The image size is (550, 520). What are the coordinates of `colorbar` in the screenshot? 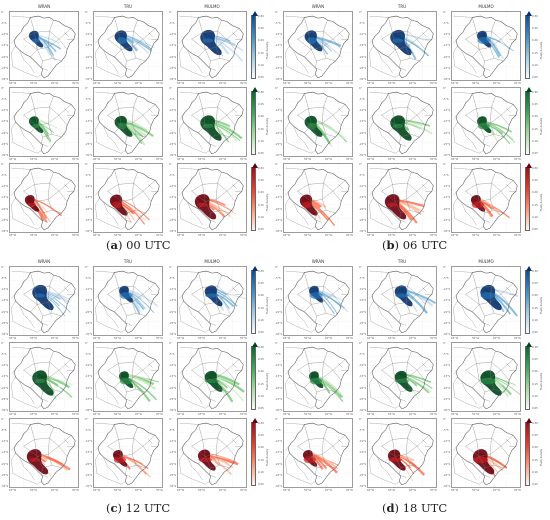 It's located at (254, 45).